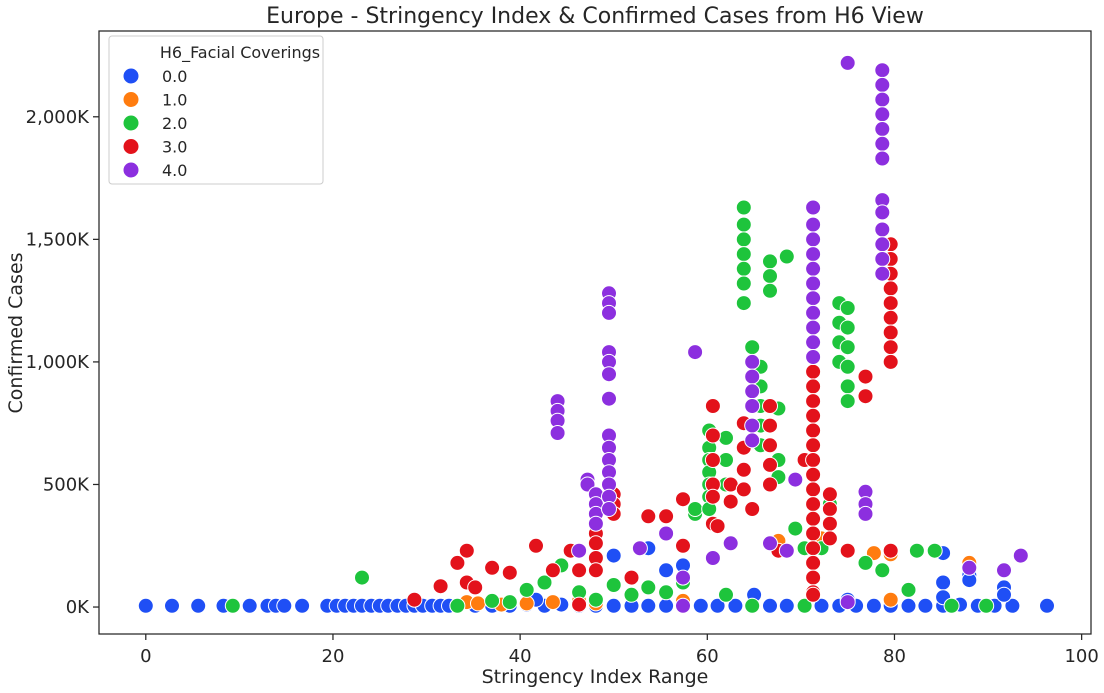  Describe the element at coordinates (333, 656) in the screenshot. I see `x-tick-label: 20` at that location.